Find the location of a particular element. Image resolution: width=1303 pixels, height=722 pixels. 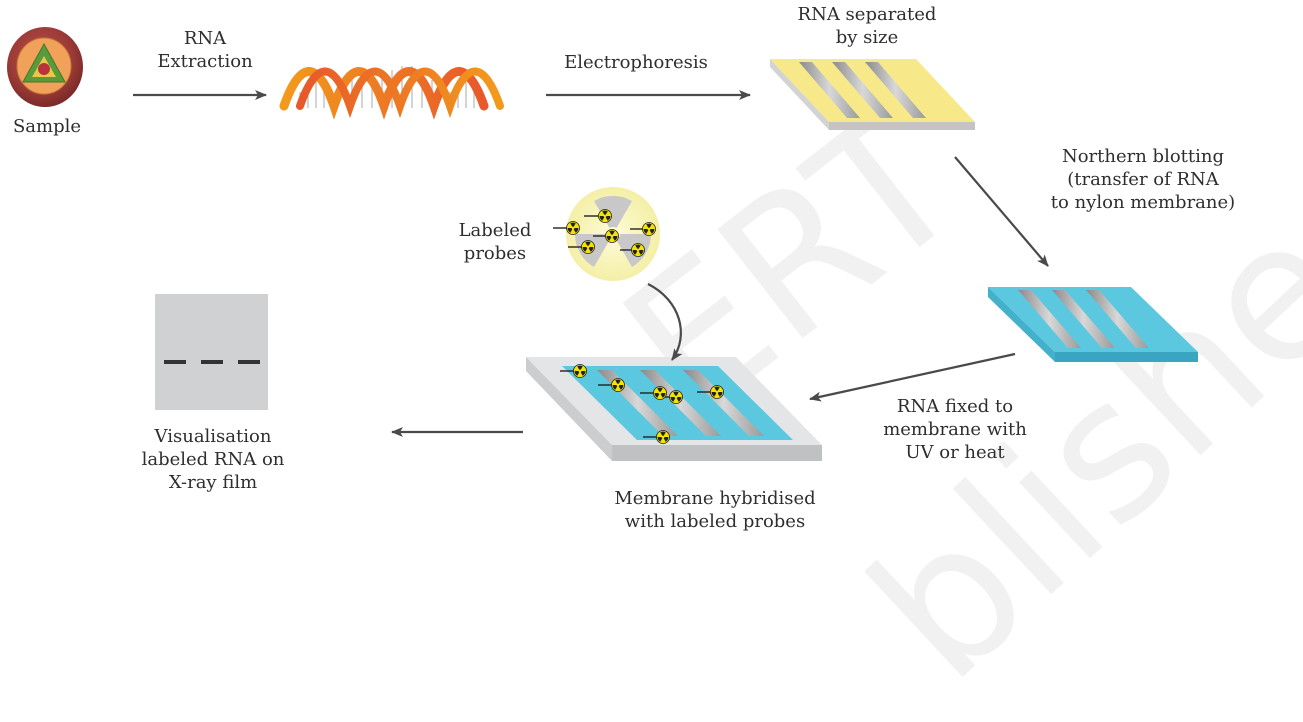

label-northern-blotting-line1: Northern blotting is located at coordinates (1143, 156).